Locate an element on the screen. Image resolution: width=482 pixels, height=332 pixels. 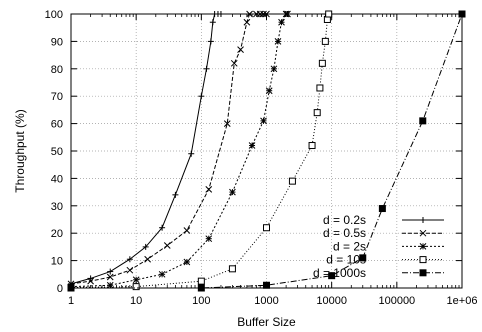
x-tick-label: 10 is located at coordinates (136, 301).